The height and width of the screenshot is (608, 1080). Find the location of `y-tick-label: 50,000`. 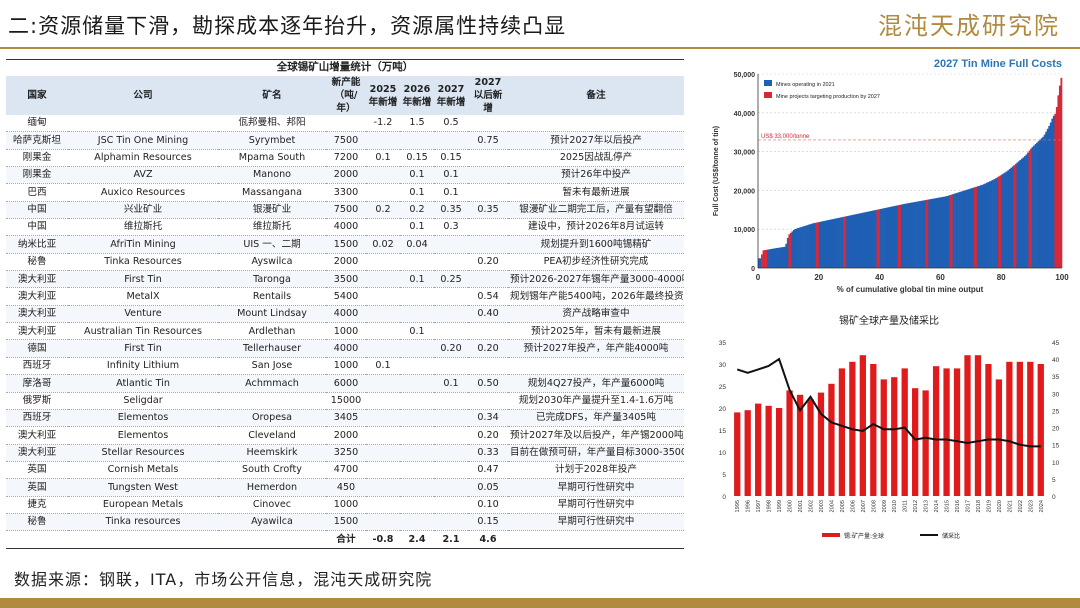

y-tick-label: 50,000 is located at coordinates (745, 75).